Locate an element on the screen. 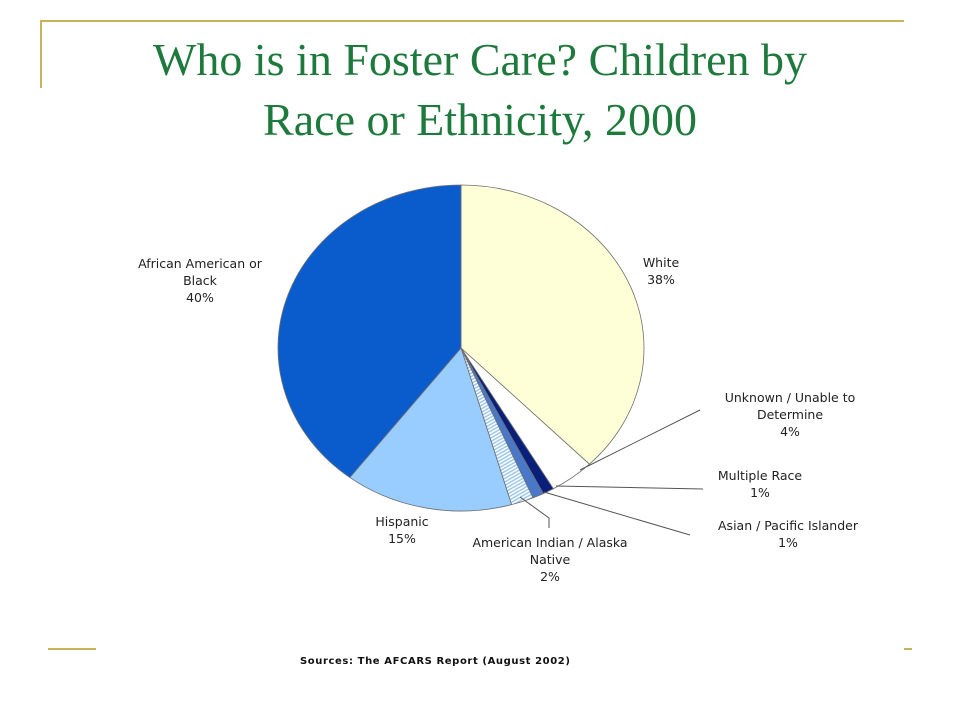 The width and height of the screenshot is (960, 720). slice-label-black-line-3: 40% is located at coordinates (200, 297).